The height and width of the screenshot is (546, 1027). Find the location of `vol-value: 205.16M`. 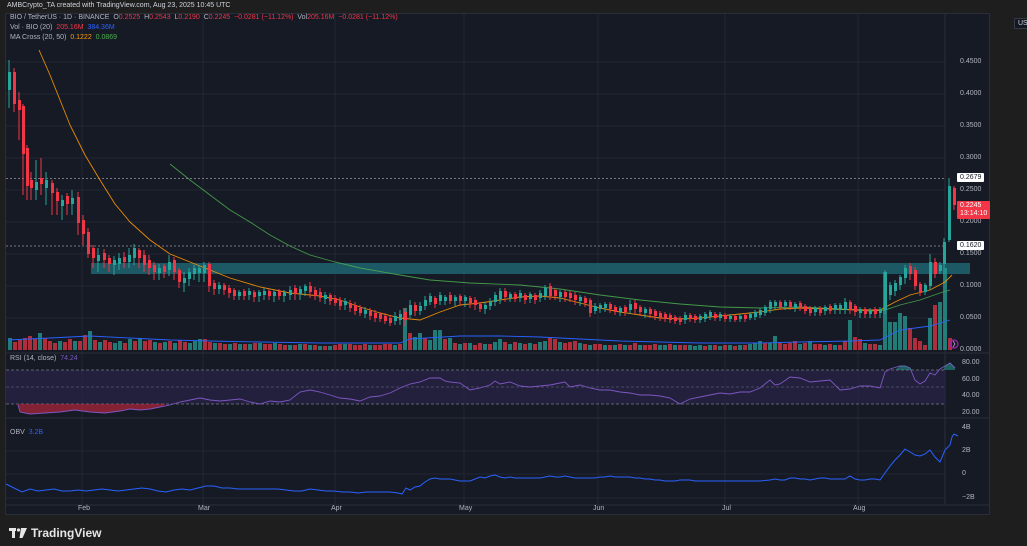

vol-value: 205.16M is located at coordinates (321, 17).